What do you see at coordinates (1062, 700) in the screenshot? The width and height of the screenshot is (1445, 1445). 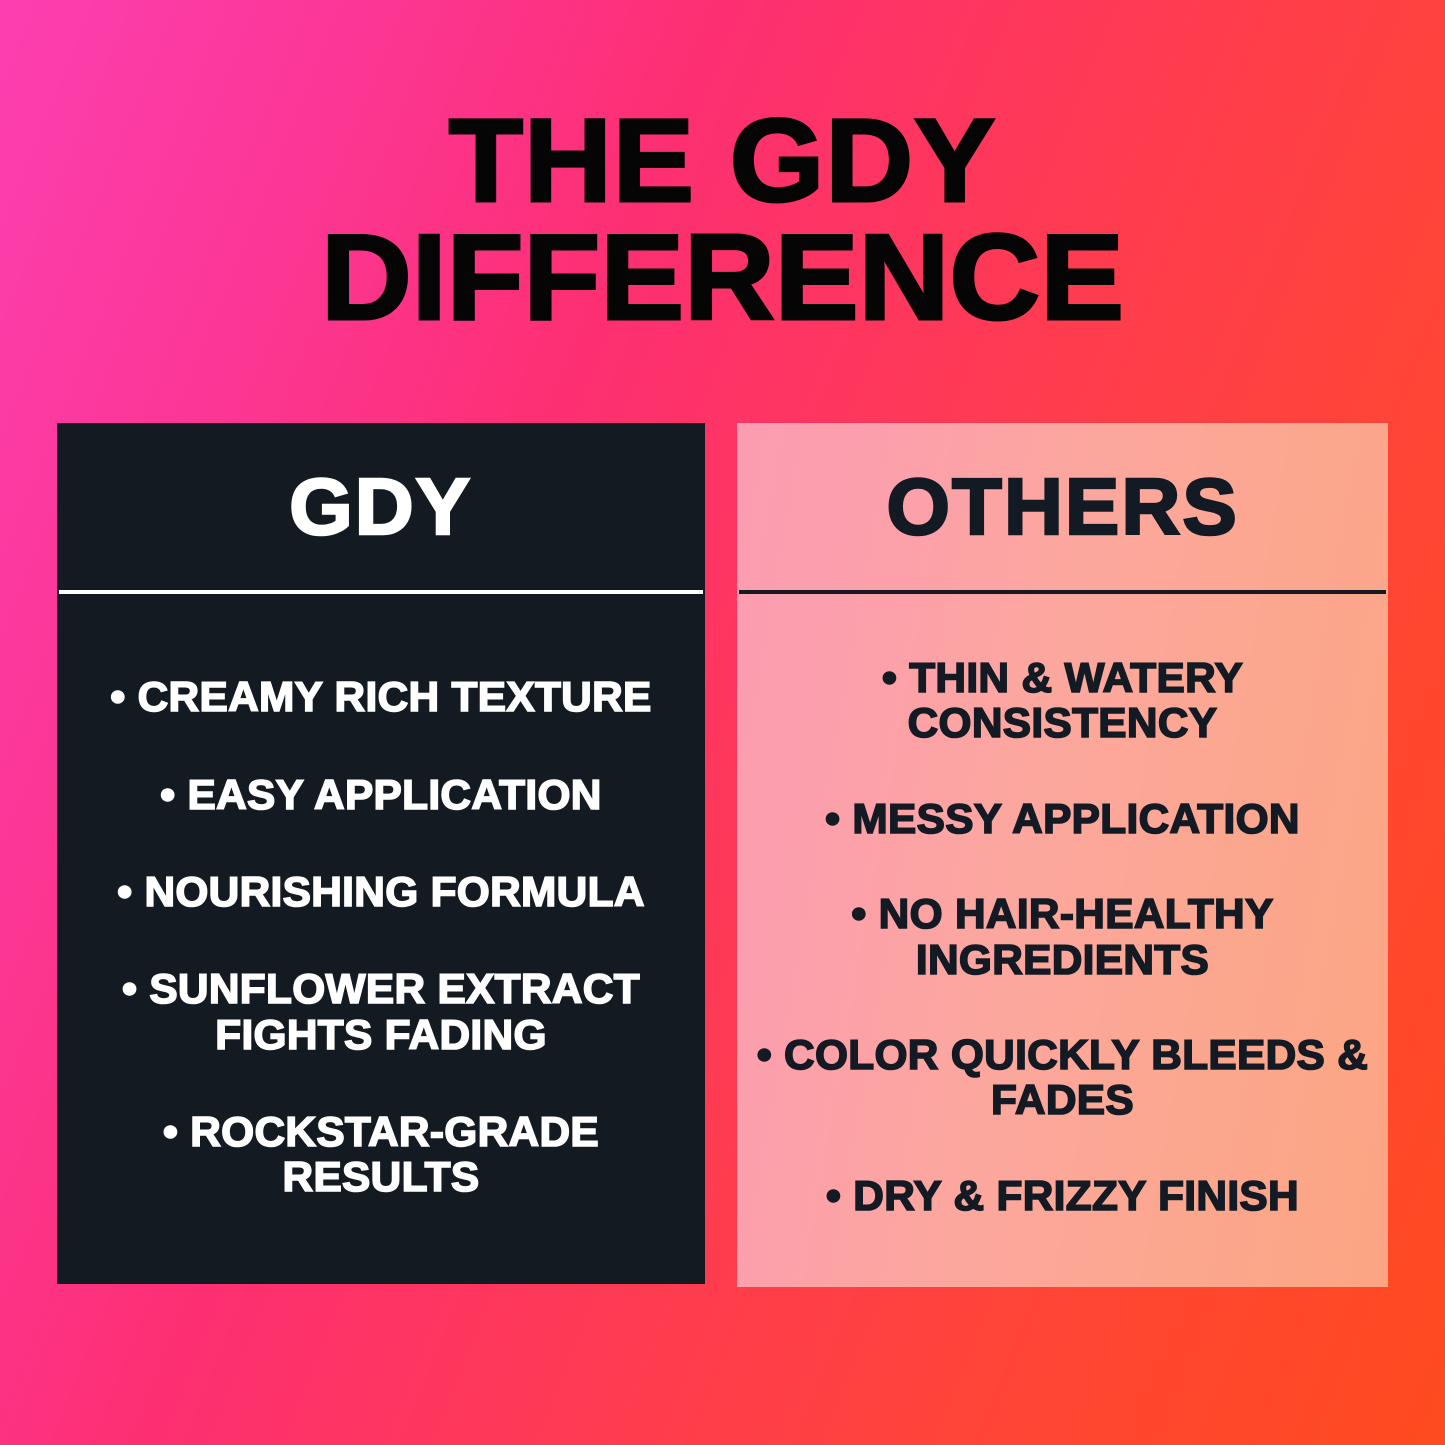 I see `list-item: • THIN & WATERY CONSISTENCY` at bounding box center [1062, 700].